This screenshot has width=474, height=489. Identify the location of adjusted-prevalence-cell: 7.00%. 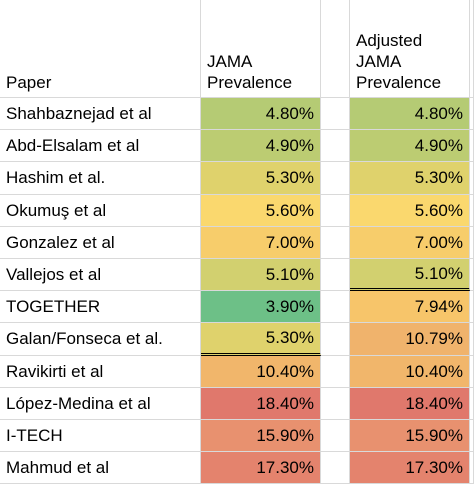
(410, 243).